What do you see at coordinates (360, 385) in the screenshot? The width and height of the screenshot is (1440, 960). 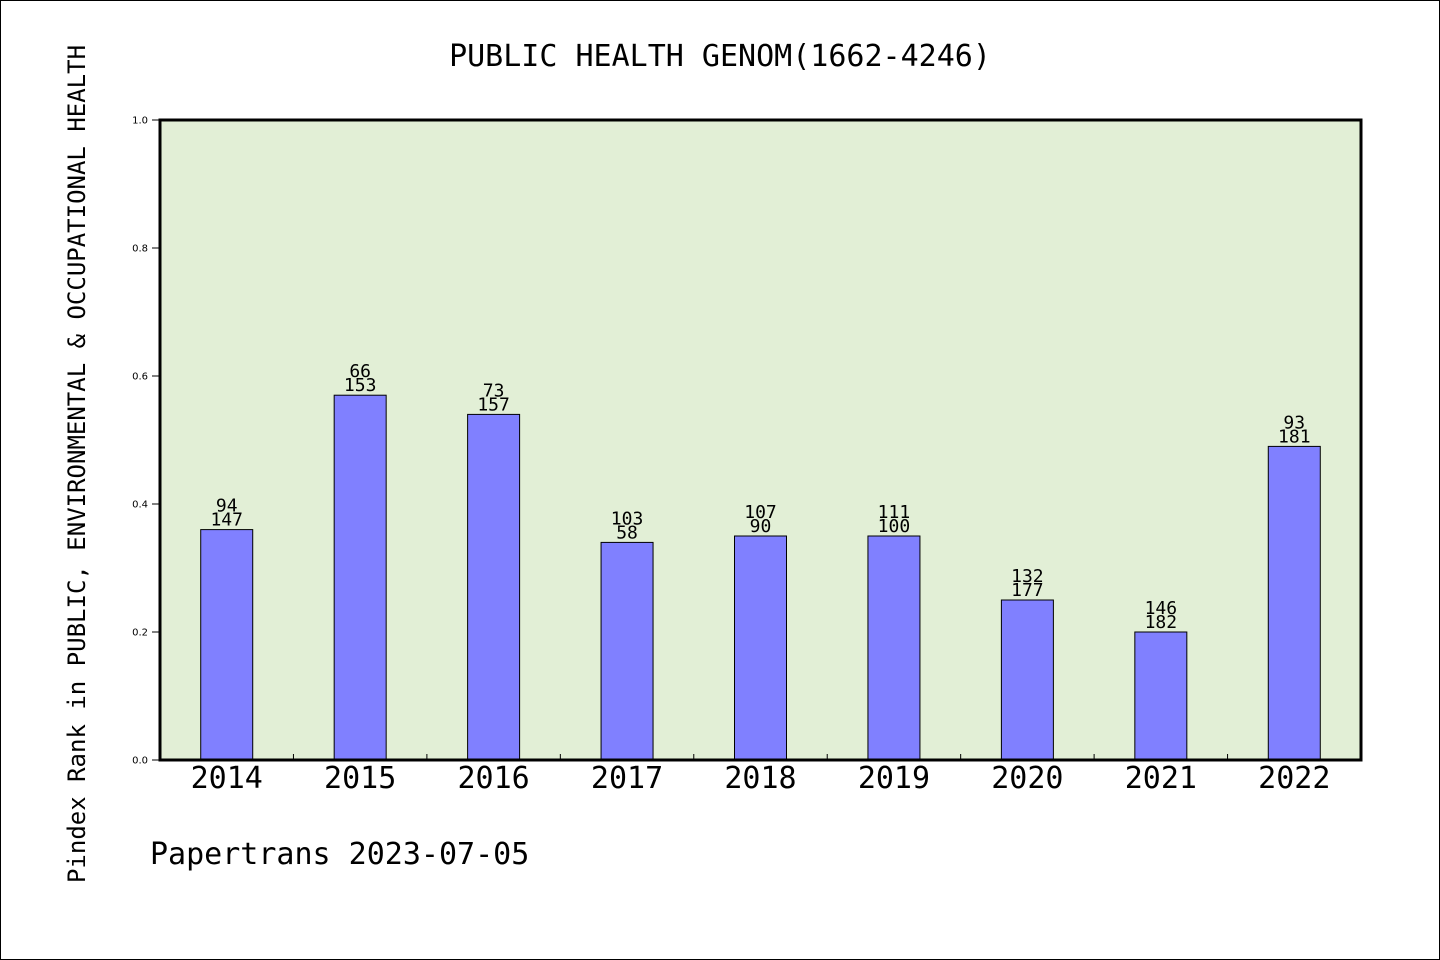 I see `bar-label-bottom: 153` at bounding box center [360, 385].